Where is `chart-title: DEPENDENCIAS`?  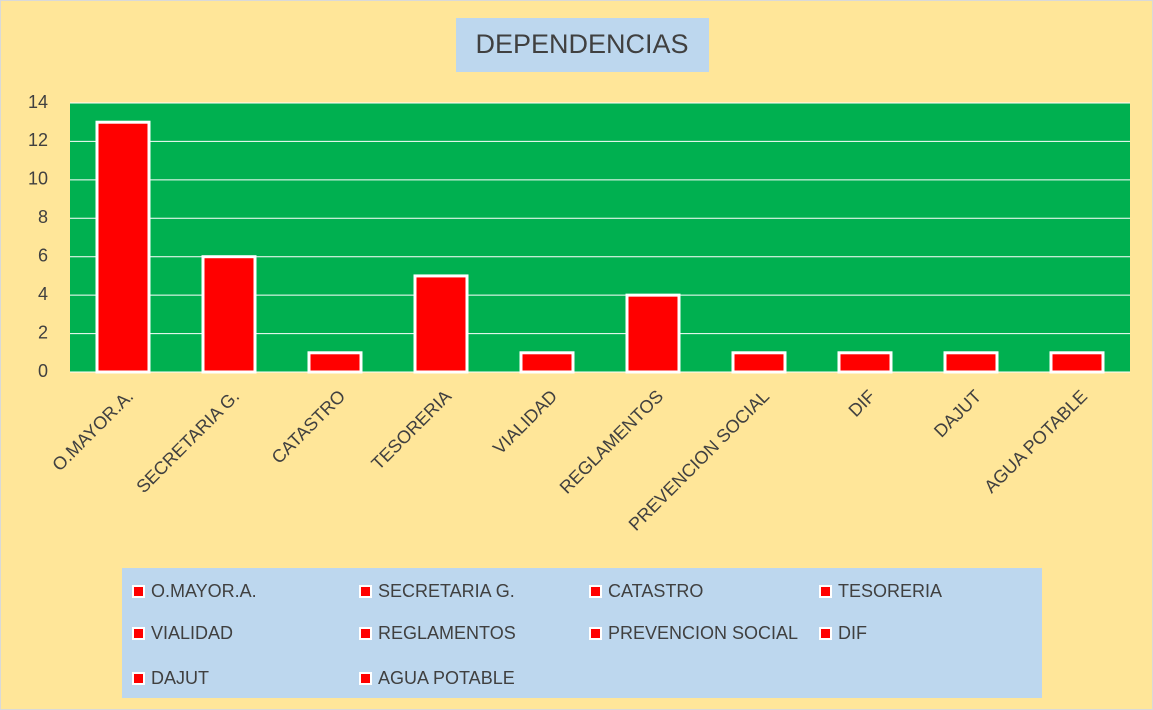
chart-title: DEPENDENCIAS is located at coordinates (581, 44).